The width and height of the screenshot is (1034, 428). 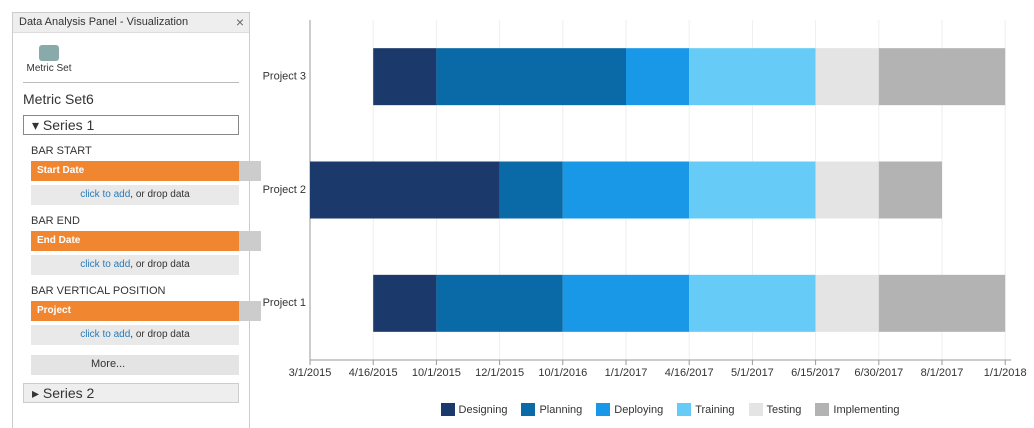 I want to click on series-header: ▸ Series 2, so click(x=131, y=393).